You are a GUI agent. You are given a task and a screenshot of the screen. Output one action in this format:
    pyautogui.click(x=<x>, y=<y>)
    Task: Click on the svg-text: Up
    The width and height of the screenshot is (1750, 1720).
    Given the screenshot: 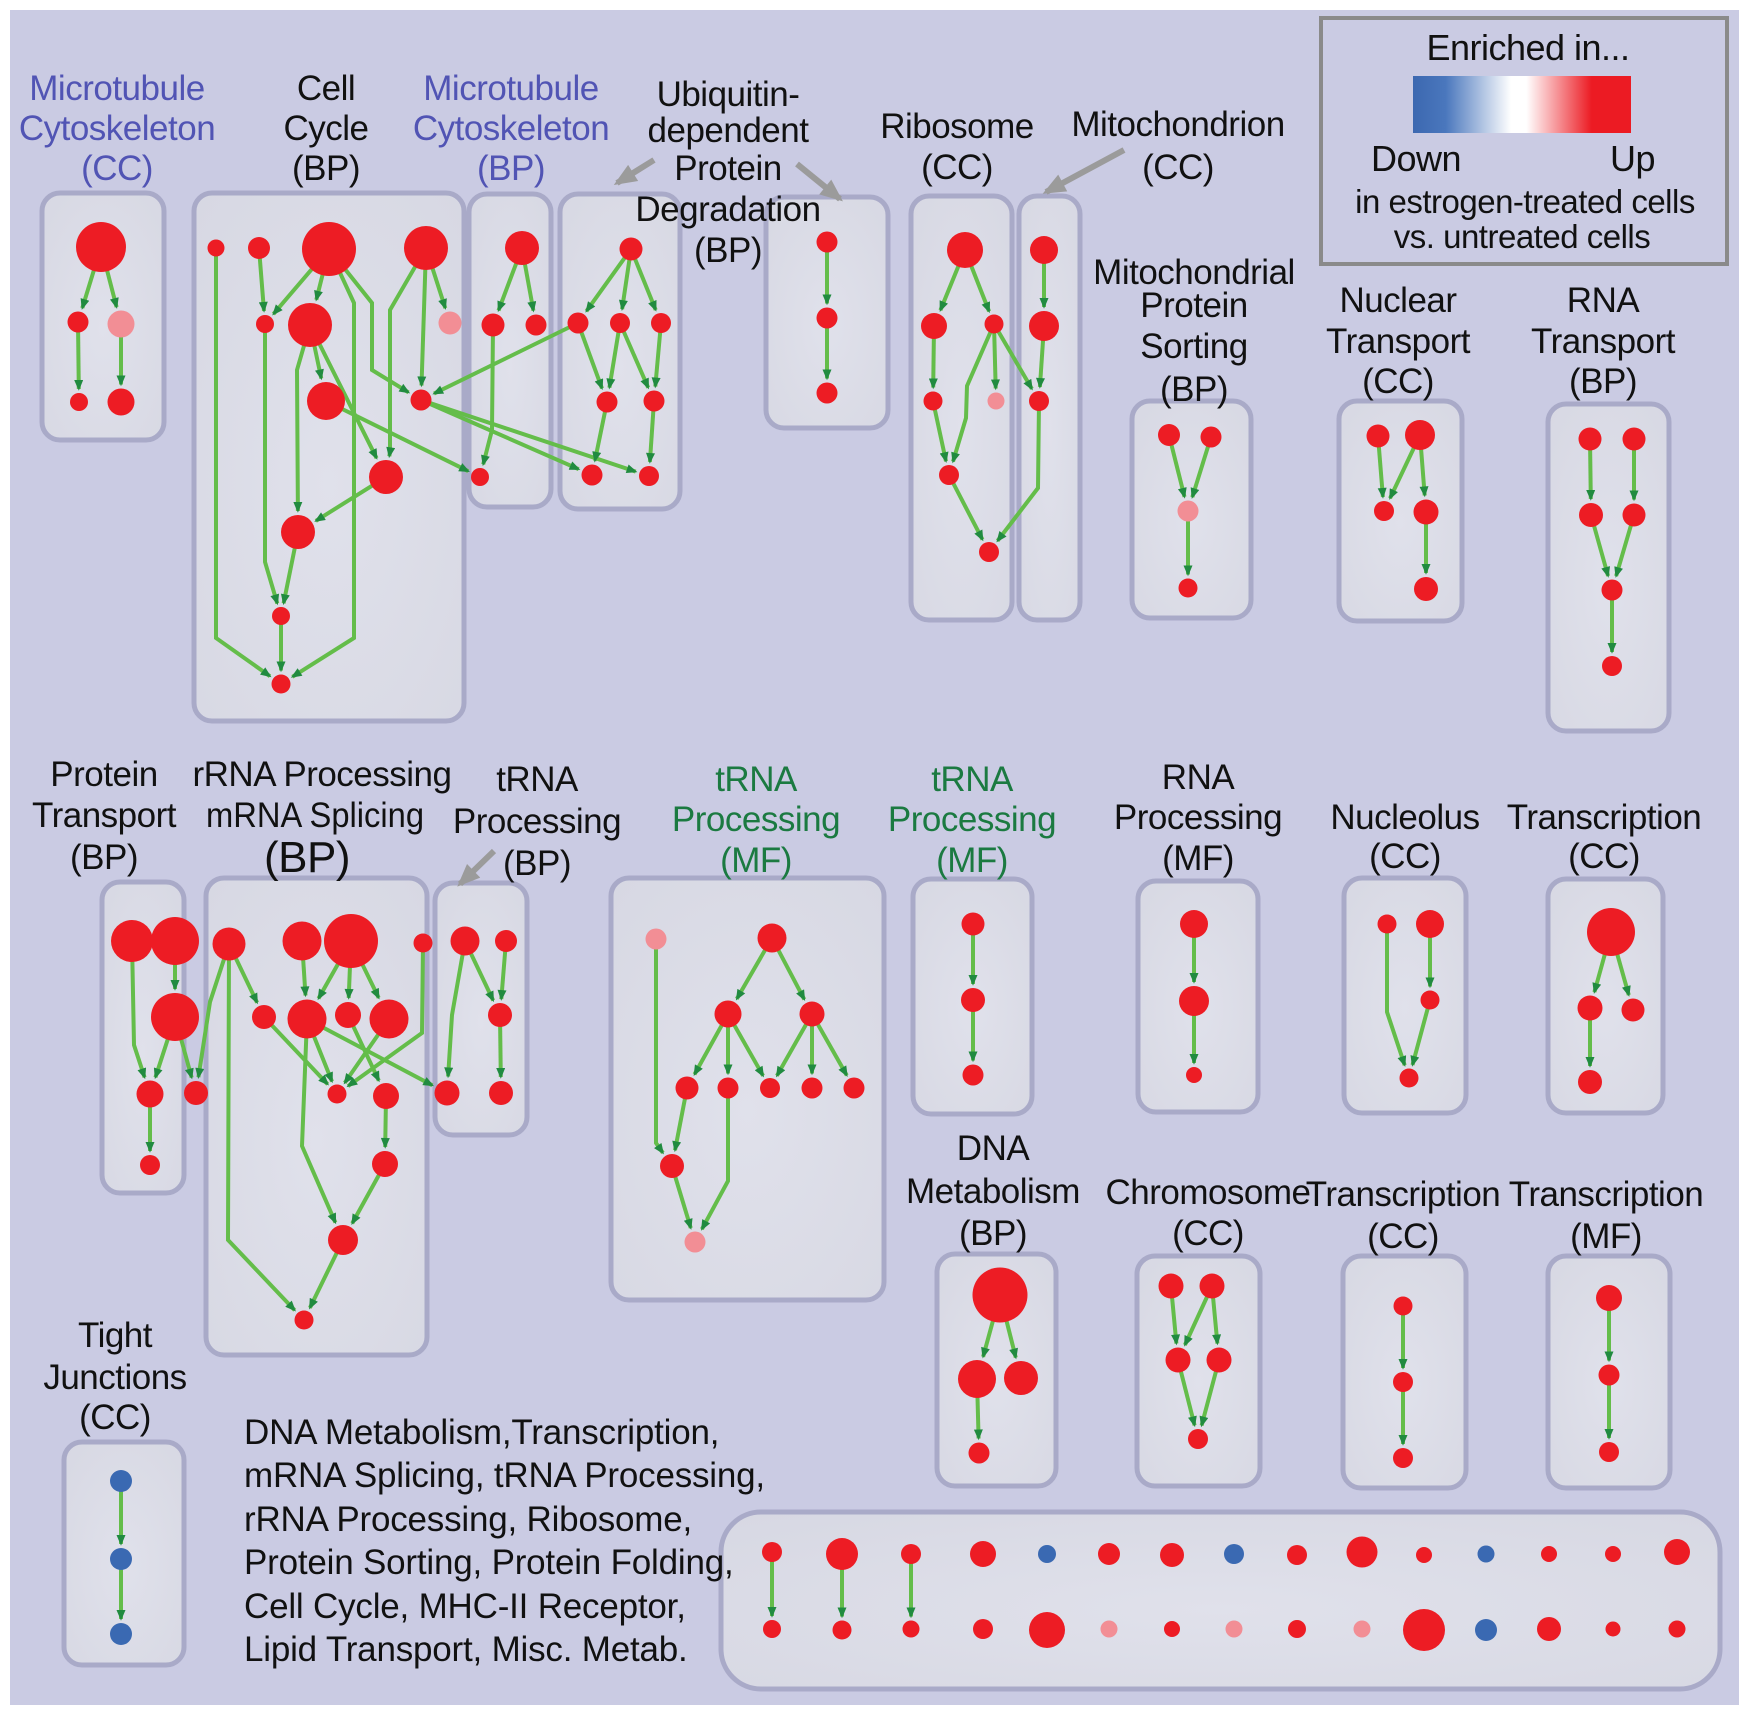 What is the action you would take?
    pyautogui.click(x=1632, y=158)
    